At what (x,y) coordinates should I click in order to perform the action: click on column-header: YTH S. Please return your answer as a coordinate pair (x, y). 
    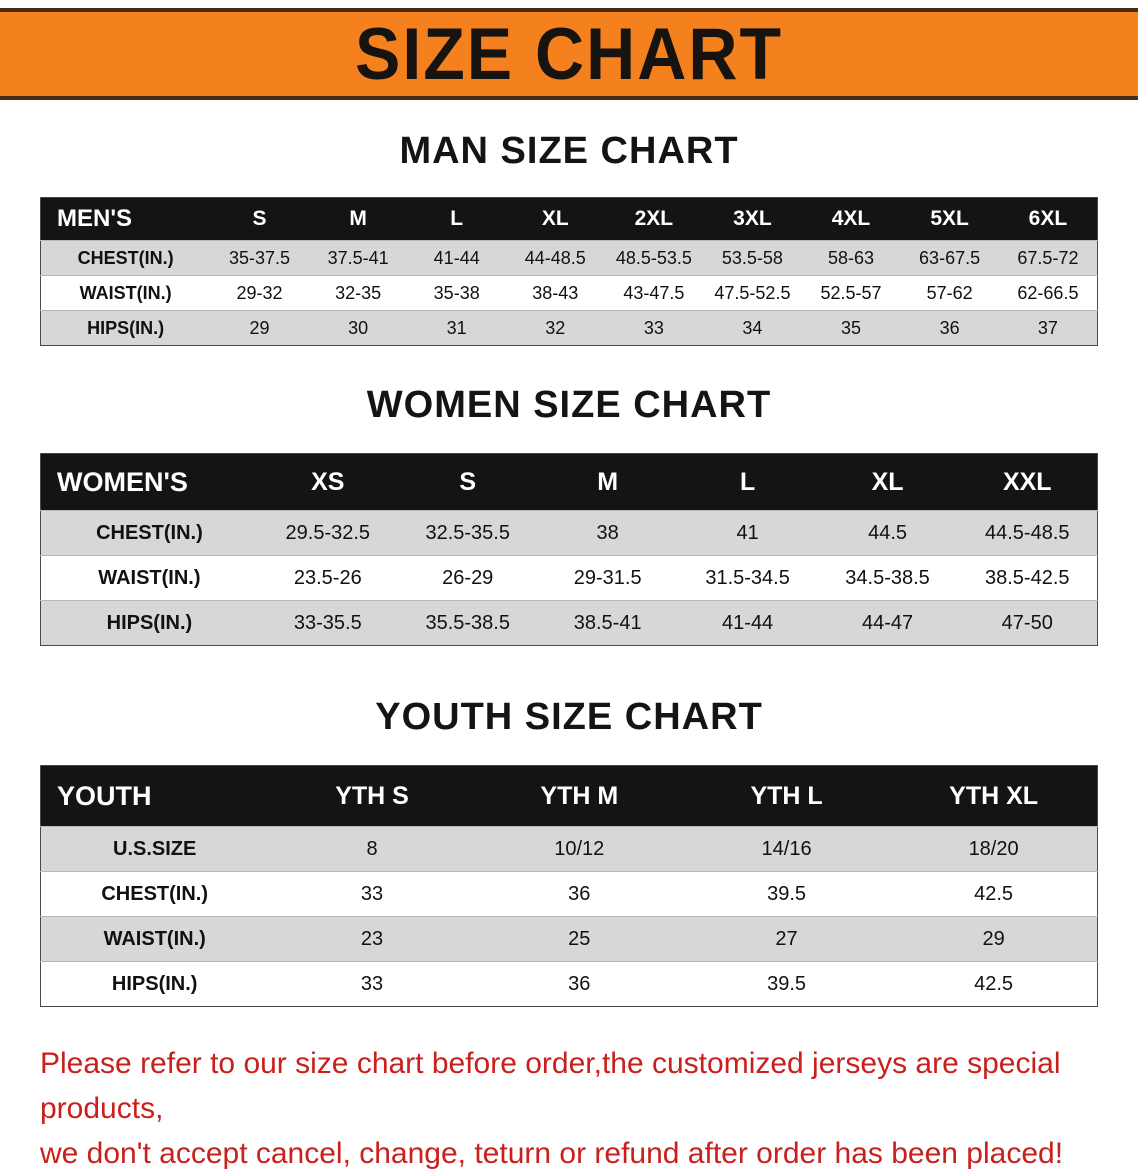
    Looking at the image, I should click on (372, 796).